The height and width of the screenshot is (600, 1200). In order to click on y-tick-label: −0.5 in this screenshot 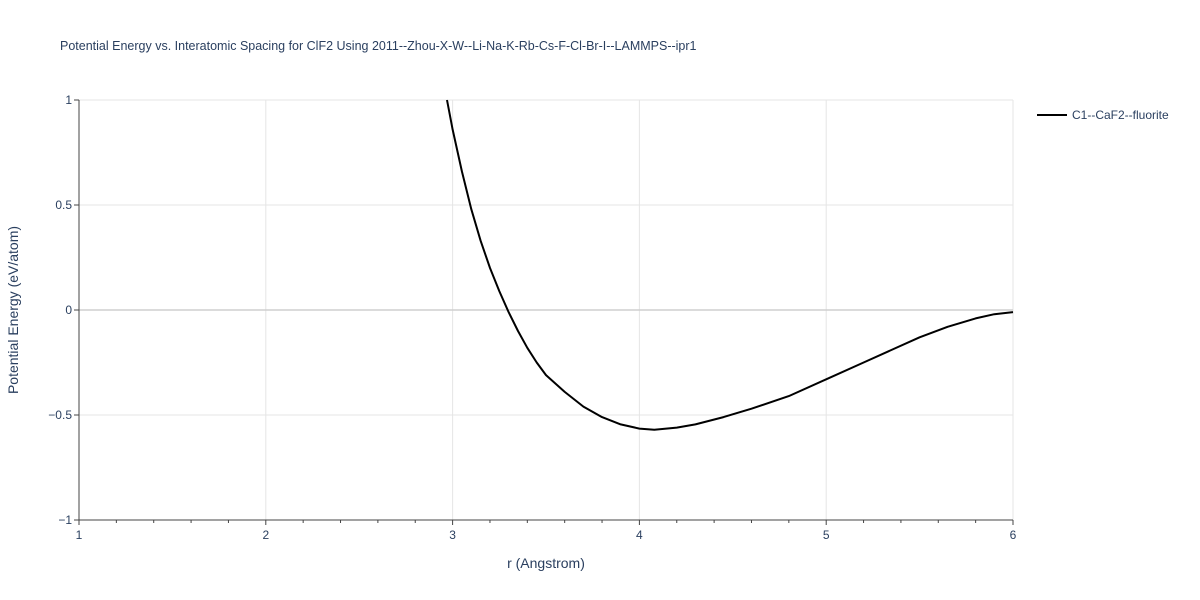, I will do `click(60, 415)`.